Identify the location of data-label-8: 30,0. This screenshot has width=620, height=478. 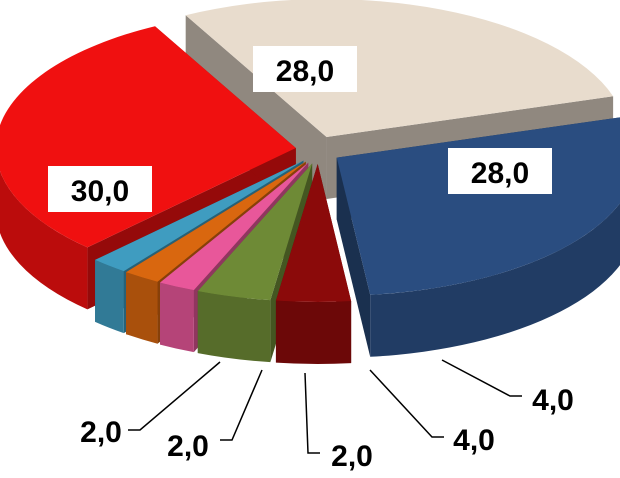
(100, 189).